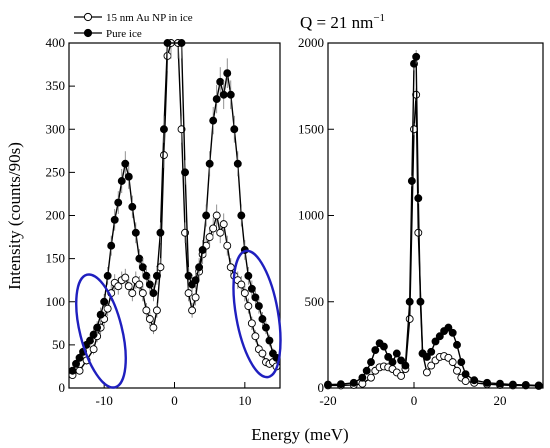 This screenshot has height=448, width=550. Describe the element at coordinates (315, 301) in the screenshot. I see `right-y-tick-label: 500` at that location.